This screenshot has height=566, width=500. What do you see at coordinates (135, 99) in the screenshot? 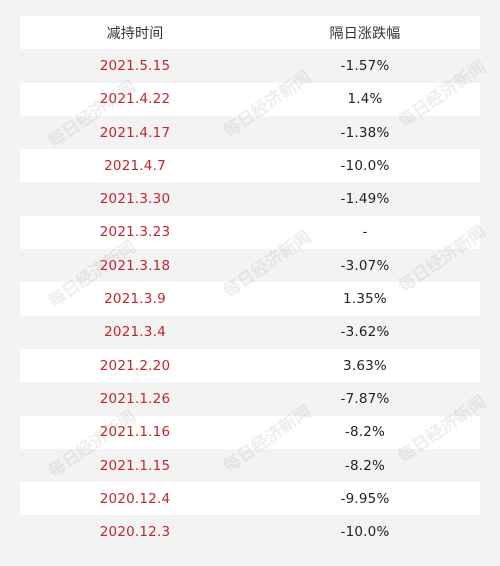
I see `reduction-date: 2021.4.22` at bounding box center [135, 99].